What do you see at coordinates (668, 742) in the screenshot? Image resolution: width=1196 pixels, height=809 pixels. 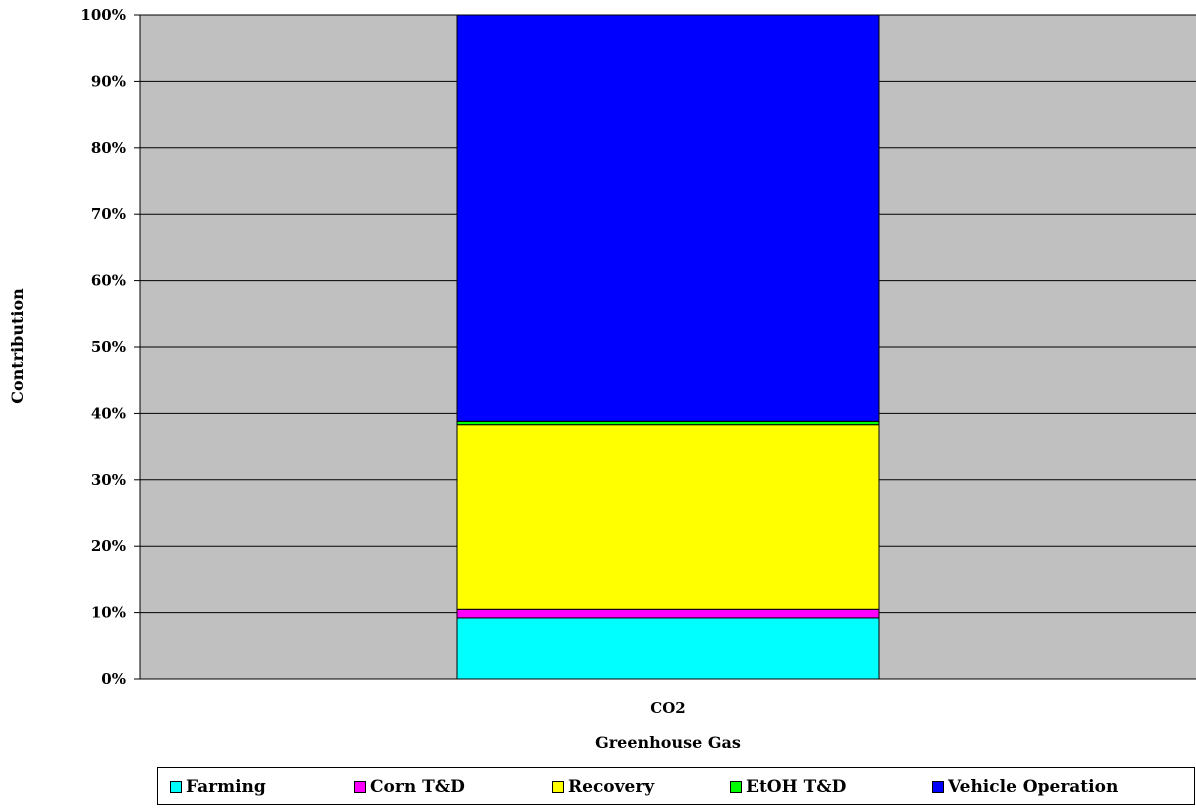 I see `x-axis-title: Greenhouse Gas` at bounding box center [668, 742].